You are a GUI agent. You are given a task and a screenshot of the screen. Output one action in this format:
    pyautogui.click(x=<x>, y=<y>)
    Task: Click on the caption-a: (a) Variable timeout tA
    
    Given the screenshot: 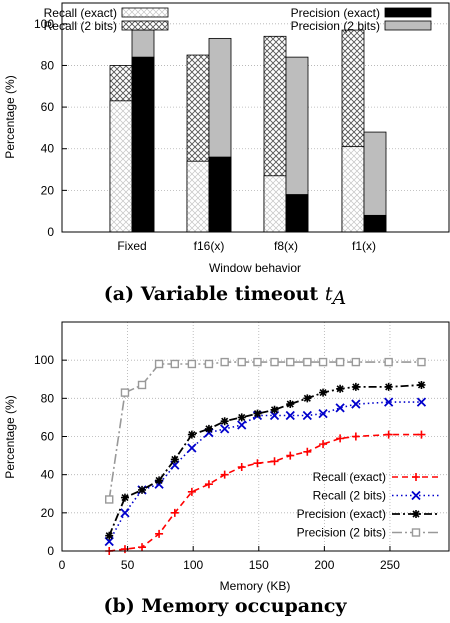 What is the action you would take?
    pyautogui.click(x=225, y=296)
    